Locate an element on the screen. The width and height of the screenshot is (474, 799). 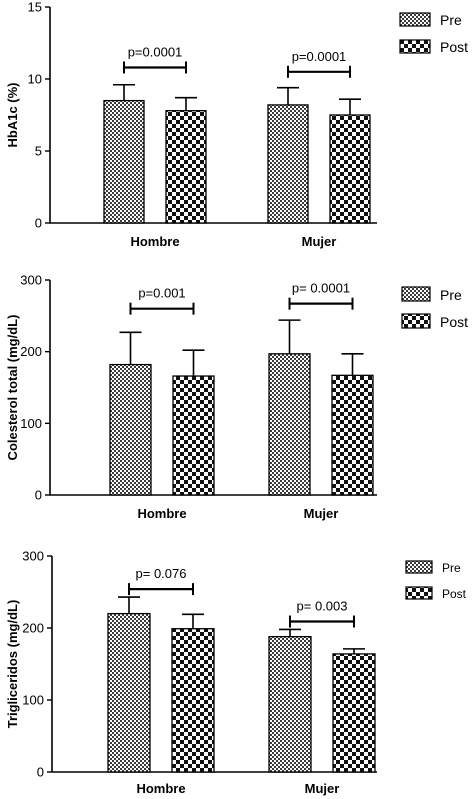
y-axis-title: Colesterol total (mg/dL) is located at coordinates (12, 388).